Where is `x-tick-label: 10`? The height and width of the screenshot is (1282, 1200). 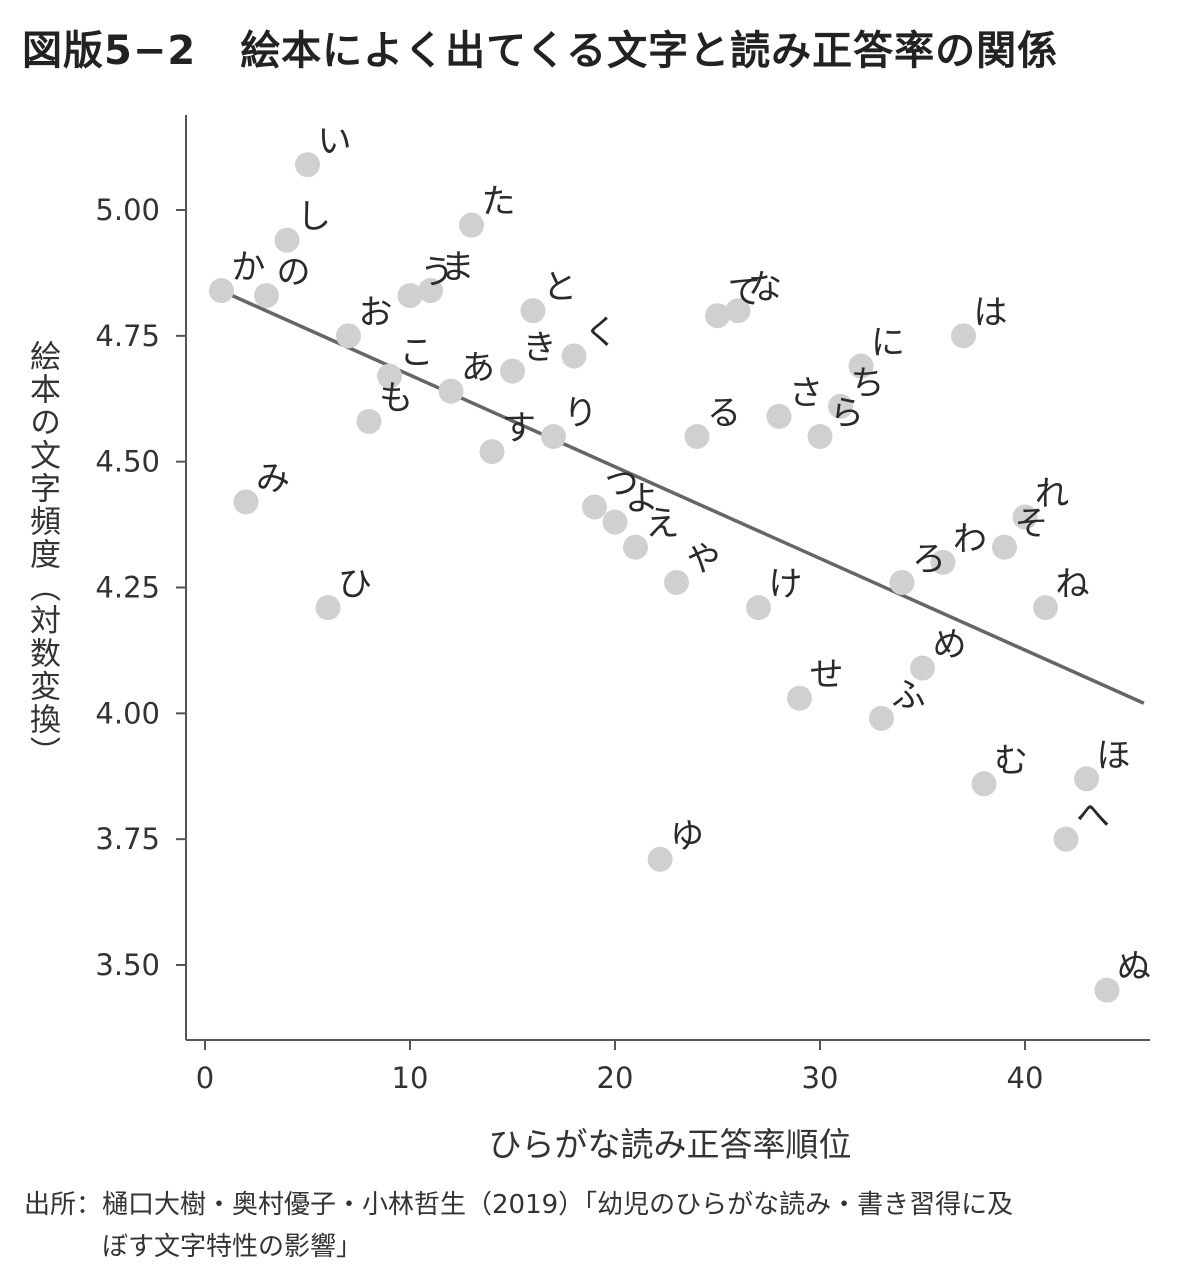
x-tick-label: 10 is located at coordinates (410, 1078).